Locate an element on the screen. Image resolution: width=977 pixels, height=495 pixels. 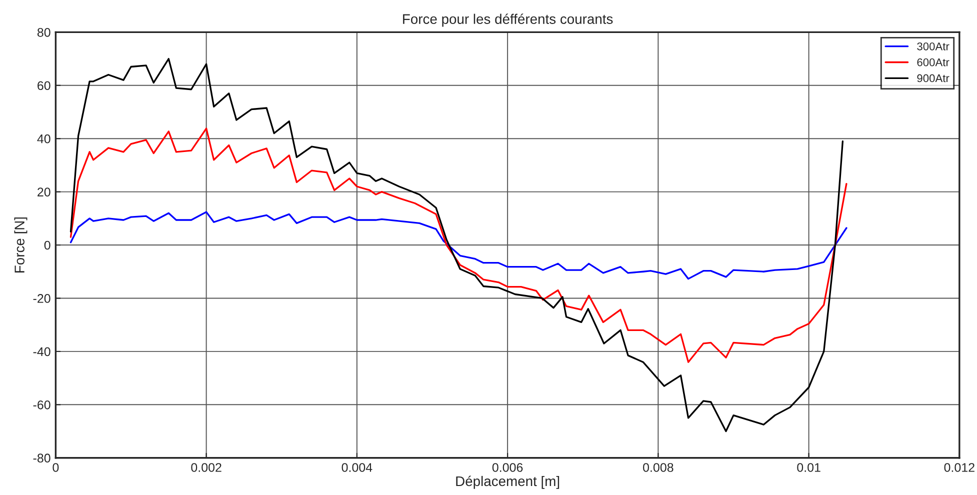
y-axis-title: Force [N] is located at coordinates (21, 244).